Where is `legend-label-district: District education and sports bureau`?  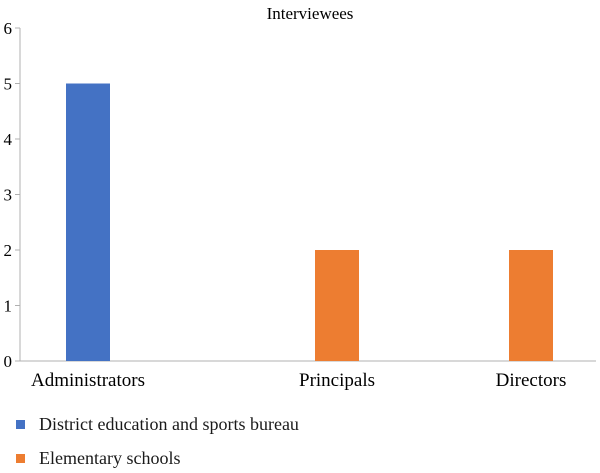 legend-label-district: District education and sports bureau is located at coordinates (169, 424).